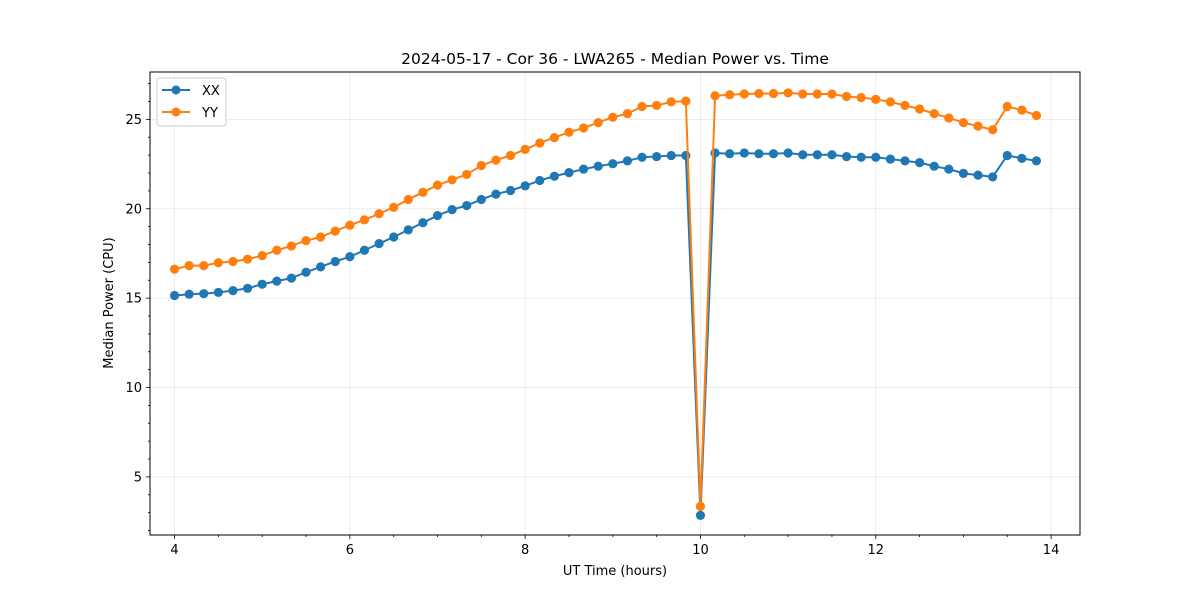  What do you see at coordinates (133, 299) in the screenshot?
I see `y-tick-label: 15` at bounding box center [133, 299].